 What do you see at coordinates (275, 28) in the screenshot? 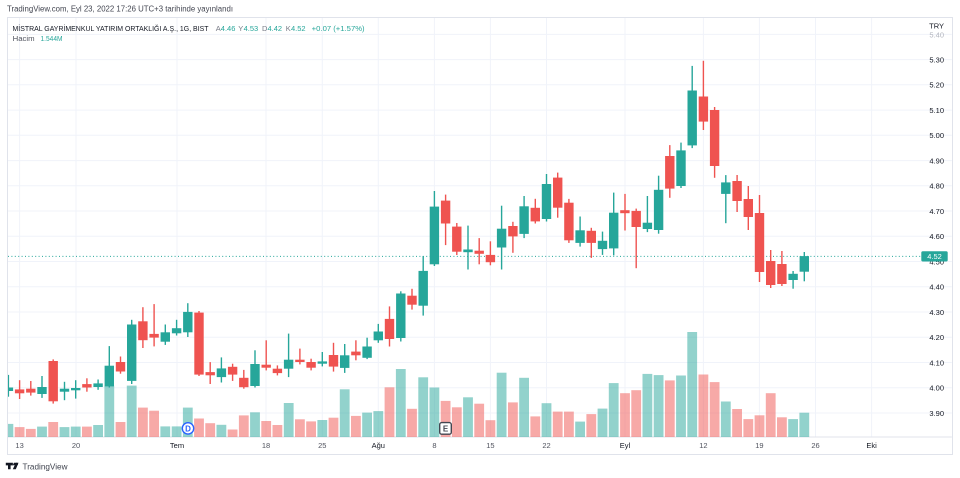
I see `svg-text: 4.42` at bounding box center [275, 28].